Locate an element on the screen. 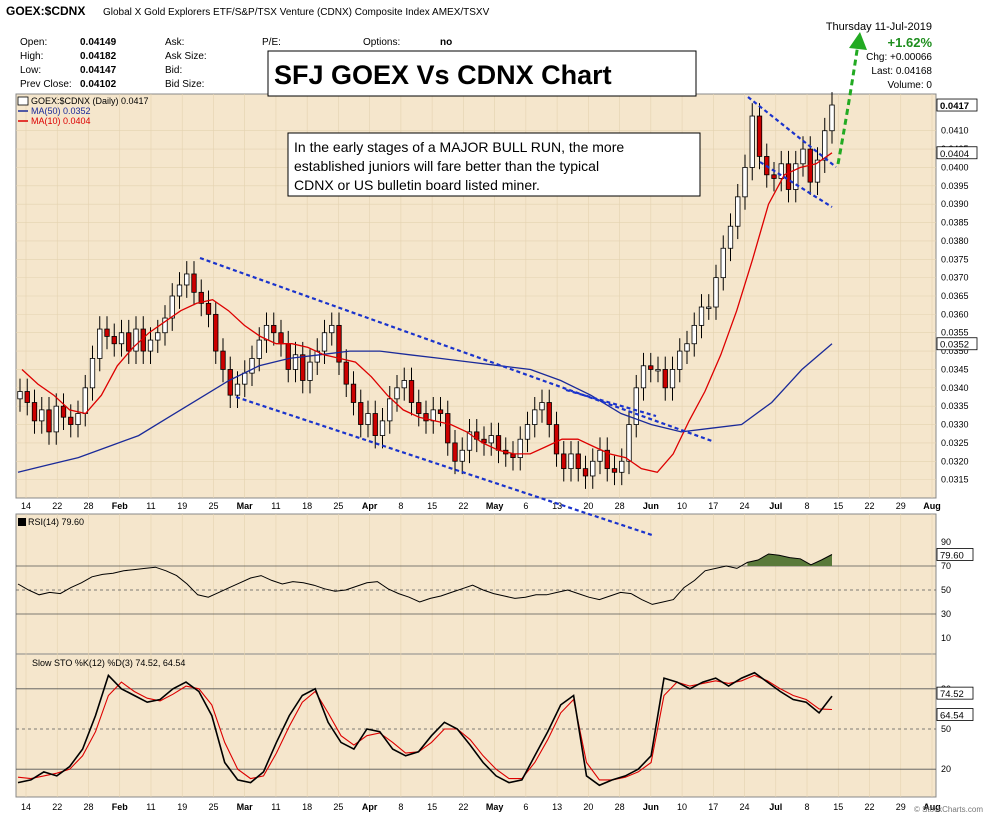  rsi-y-tick: 70 is located at coordinates (946, 566).